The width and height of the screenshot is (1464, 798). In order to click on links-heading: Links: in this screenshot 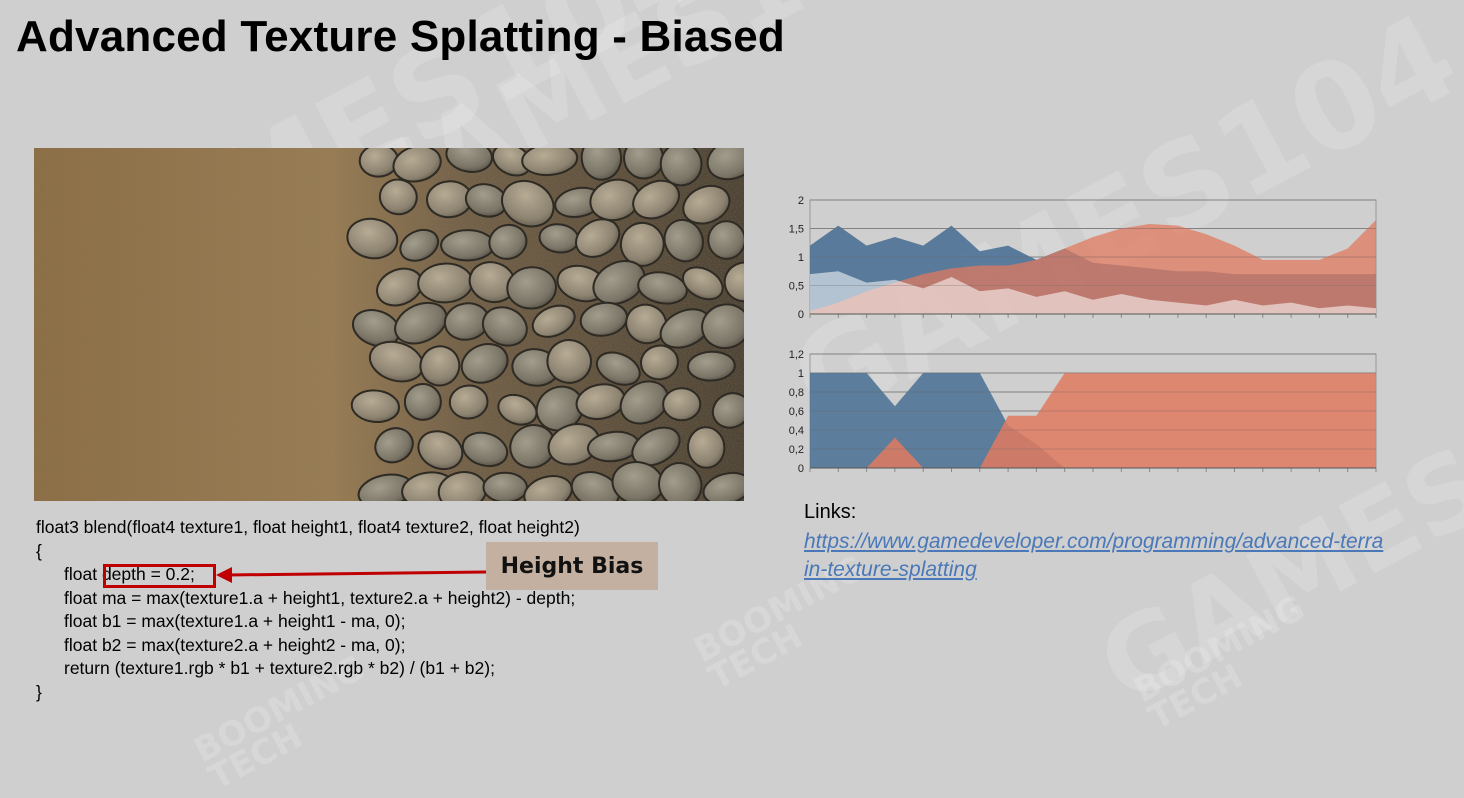, I will do `click(830, 512)`.